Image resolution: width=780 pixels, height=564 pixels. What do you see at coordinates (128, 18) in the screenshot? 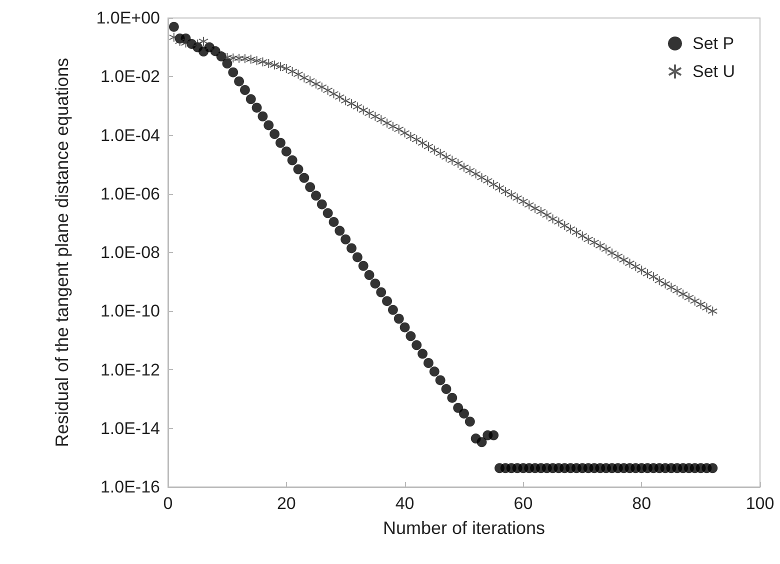
I see `y-tick-label: 1.0E+00` at bounding box center [128, 18].